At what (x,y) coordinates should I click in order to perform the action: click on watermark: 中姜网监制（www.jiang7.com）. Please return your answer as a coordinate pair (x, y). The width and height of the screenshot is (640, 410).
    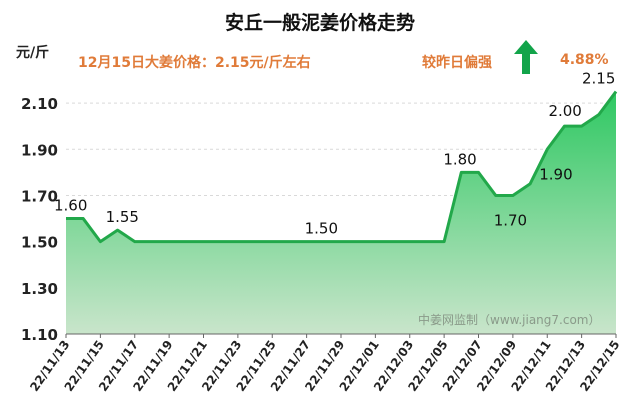
    Looking at the image, I should click on (509, 320).